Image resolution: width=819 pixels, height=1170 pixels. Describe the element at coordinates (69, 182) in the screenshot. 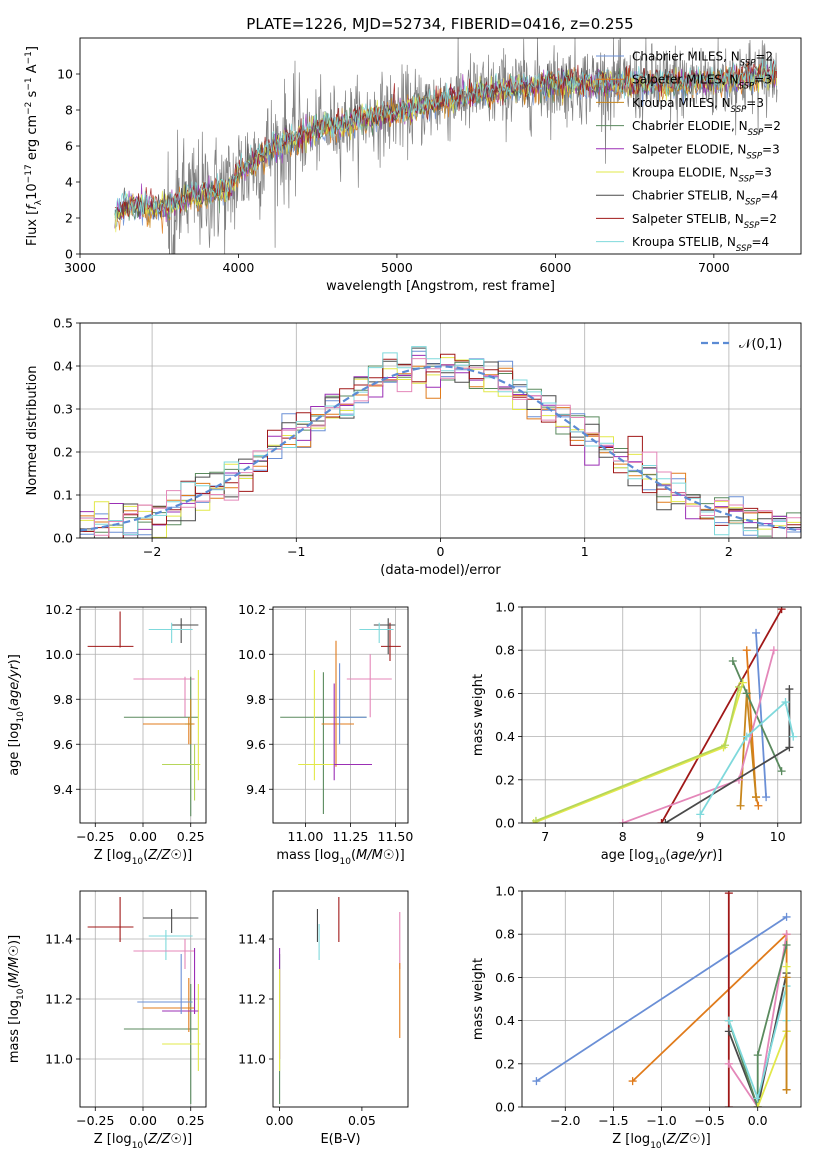

I see `y-tick-label: 4` at that location.